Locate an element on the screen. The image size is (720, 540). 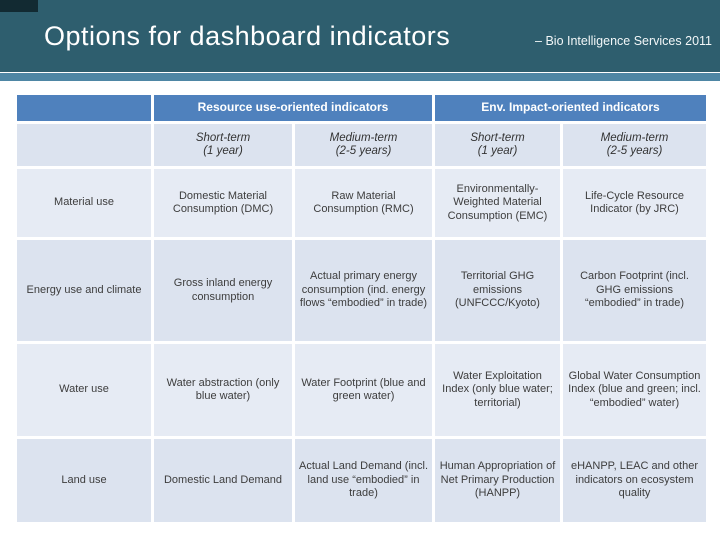
row-label-energy-use-and-climate: Energy use and climate is located at coordinates (84, 290).